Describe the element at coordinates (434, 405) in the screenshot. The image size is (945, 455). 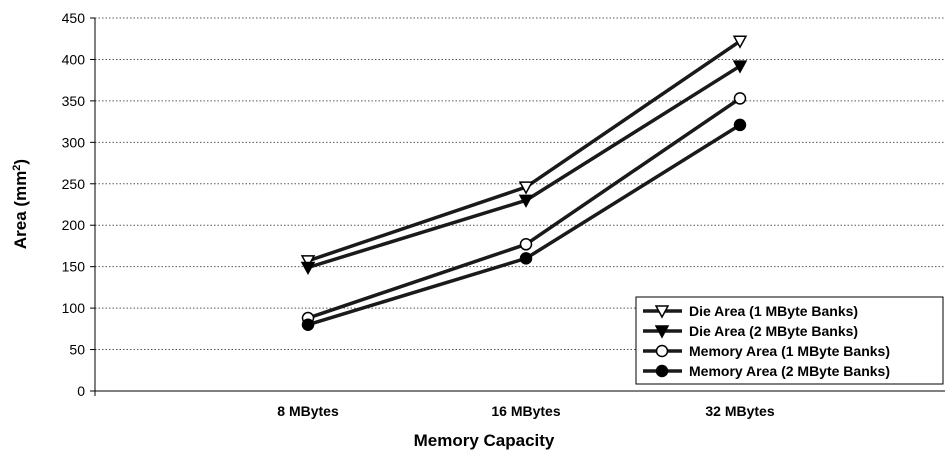
I see `x-tick-labels: 8 MBytes 16 MBytes 32 MBytes` at that location.